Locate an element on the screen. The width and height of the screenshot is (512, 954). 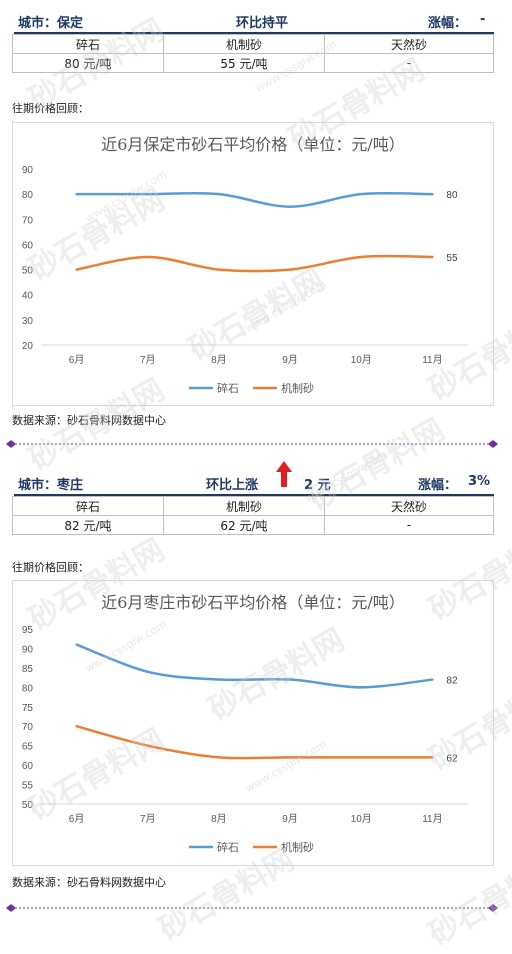
y-tick-label: 85 is located at coordinates (28, 669).